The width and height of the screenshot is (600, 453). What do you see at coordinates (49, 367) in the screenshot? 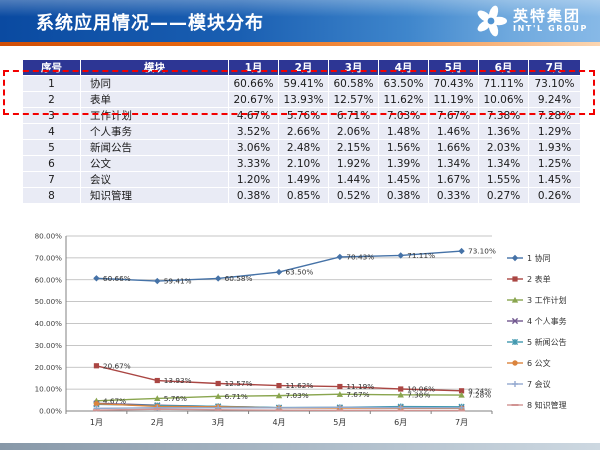
I see `svg-text: 20.00%` at bounding box center [49, 367].